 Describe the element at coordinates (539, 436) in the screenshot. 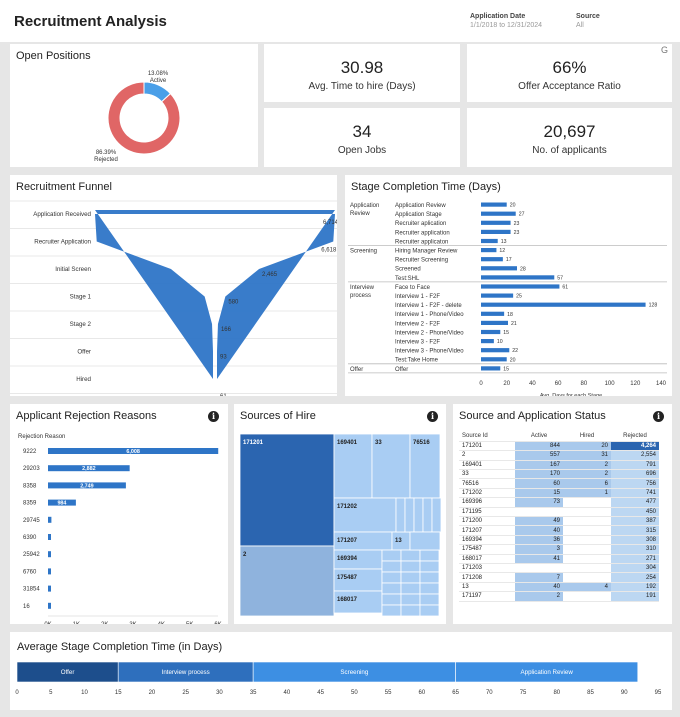

I see `status-column-header: Active` at that location.